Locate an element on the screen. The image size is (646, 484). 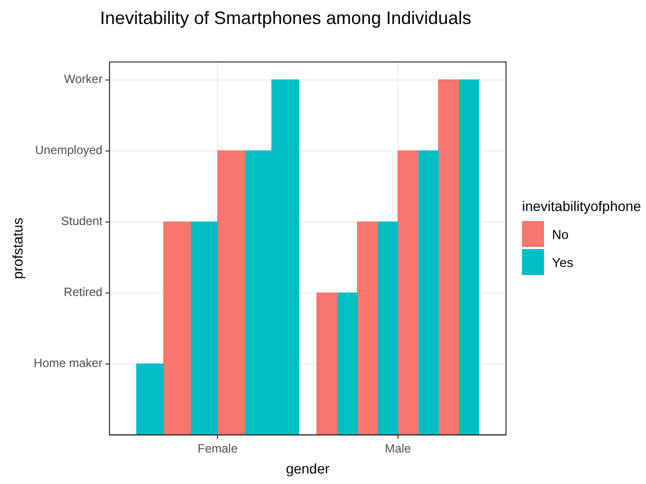
x-tick-label: Male is located at coordinates (398, 448).